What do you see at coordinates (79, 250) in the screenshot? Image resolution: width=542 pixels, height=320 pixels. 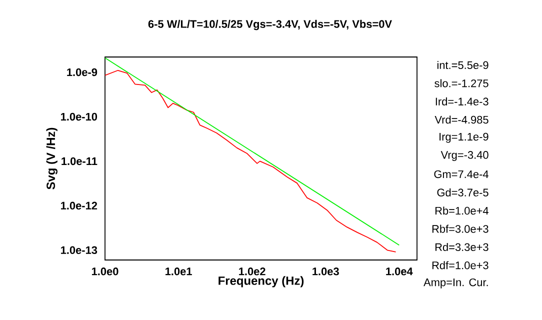 I see `y-tick-label: 1.0e-13` at bounding box center [79, 250].